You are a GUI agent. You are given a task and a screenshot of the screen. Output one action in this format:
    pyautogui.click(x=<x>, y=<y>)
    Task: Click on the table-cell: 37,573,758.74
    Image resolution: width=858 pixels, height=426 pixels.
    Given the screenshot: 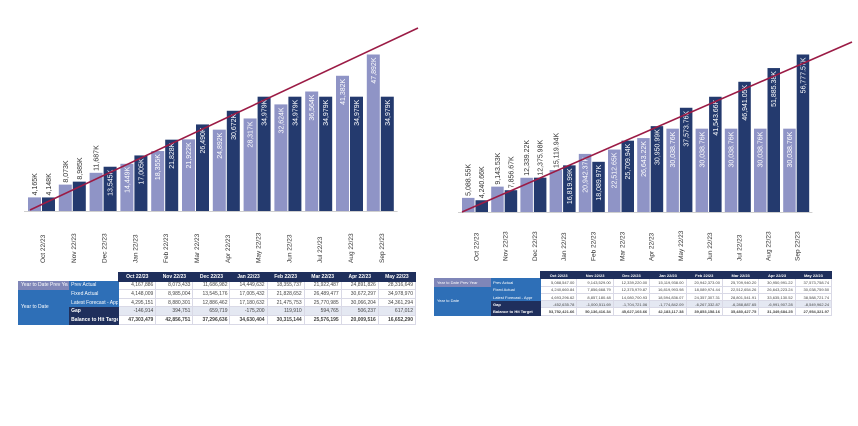 What is the action you would take?
    pyautogui.click(x=813, y=282)
    